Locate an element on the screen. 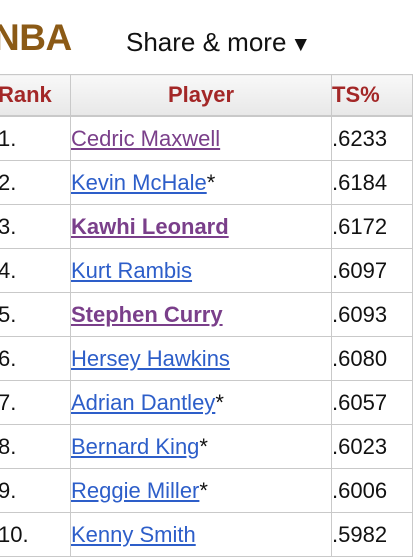  player-cell: Kurt Rambis is located at coordinates (201, 270).